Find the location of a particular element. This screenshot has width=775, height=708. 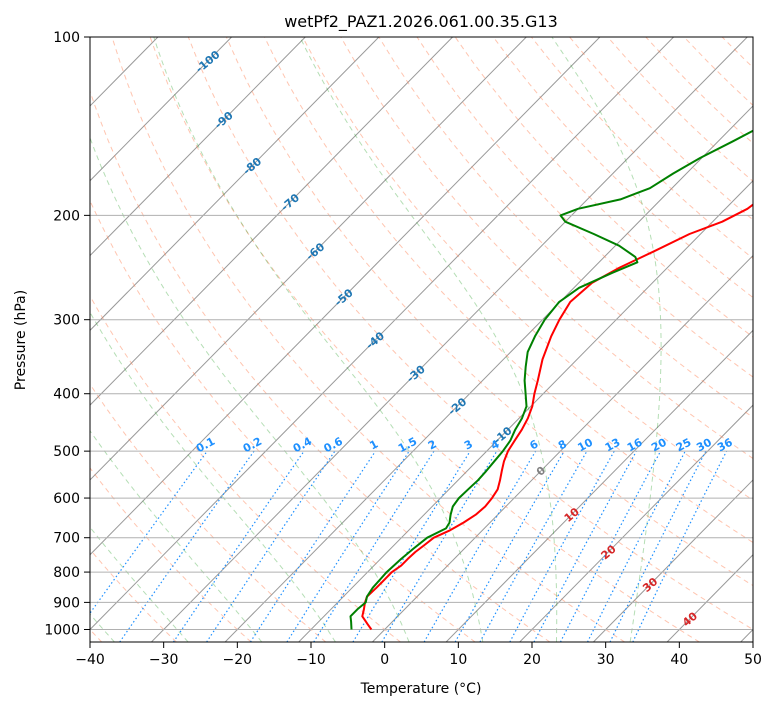

x-tick-label: −40 is located at coordinates (90, 660).